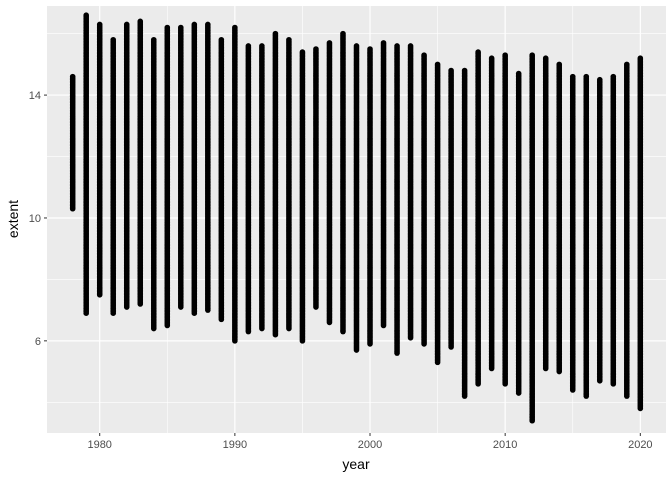 This screenshot has width=672, height=480. What do you see at coordinates (167, 176) in the screenshot?
I see `year-column-1985` at bounding box center [167, 176].